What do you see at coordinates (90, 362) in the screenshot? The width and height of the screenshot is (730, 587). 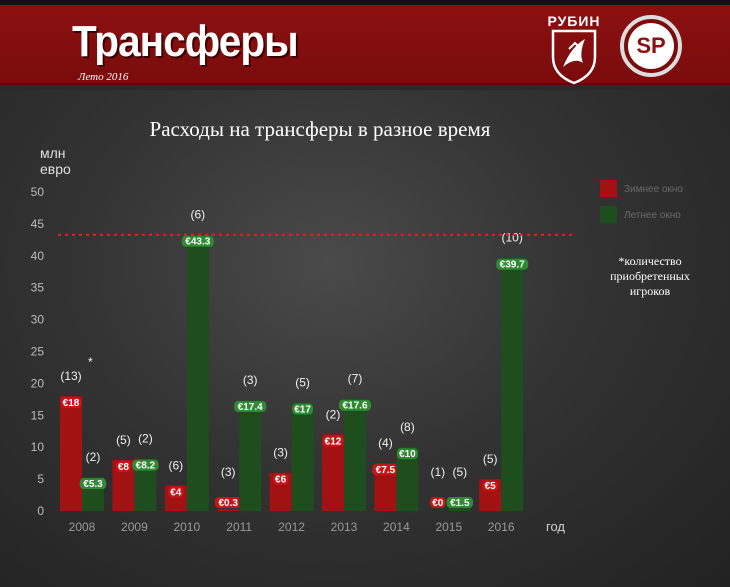 I see `footnote-marker: *` at bounding box center [90, 362].